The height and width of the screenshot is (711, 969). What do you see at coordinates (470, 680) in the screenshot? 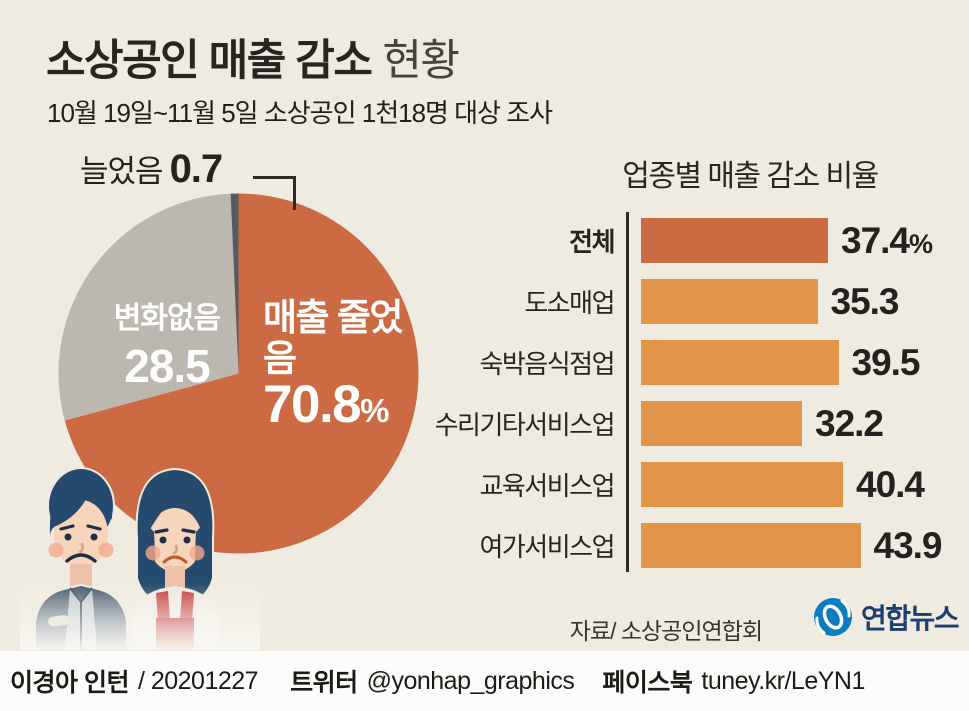
I see `credit-twitter-handle: @yonhap_graphics` at bounding box center [470, 680].